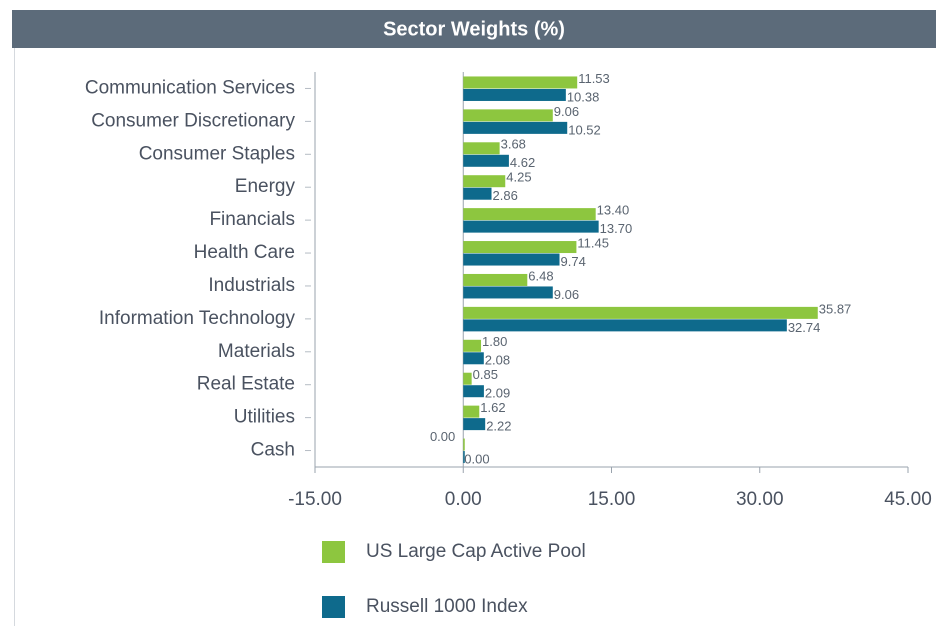 This screenshot has height=626, width=936. I want to click on value-label: 9.74, so click(573, 261).